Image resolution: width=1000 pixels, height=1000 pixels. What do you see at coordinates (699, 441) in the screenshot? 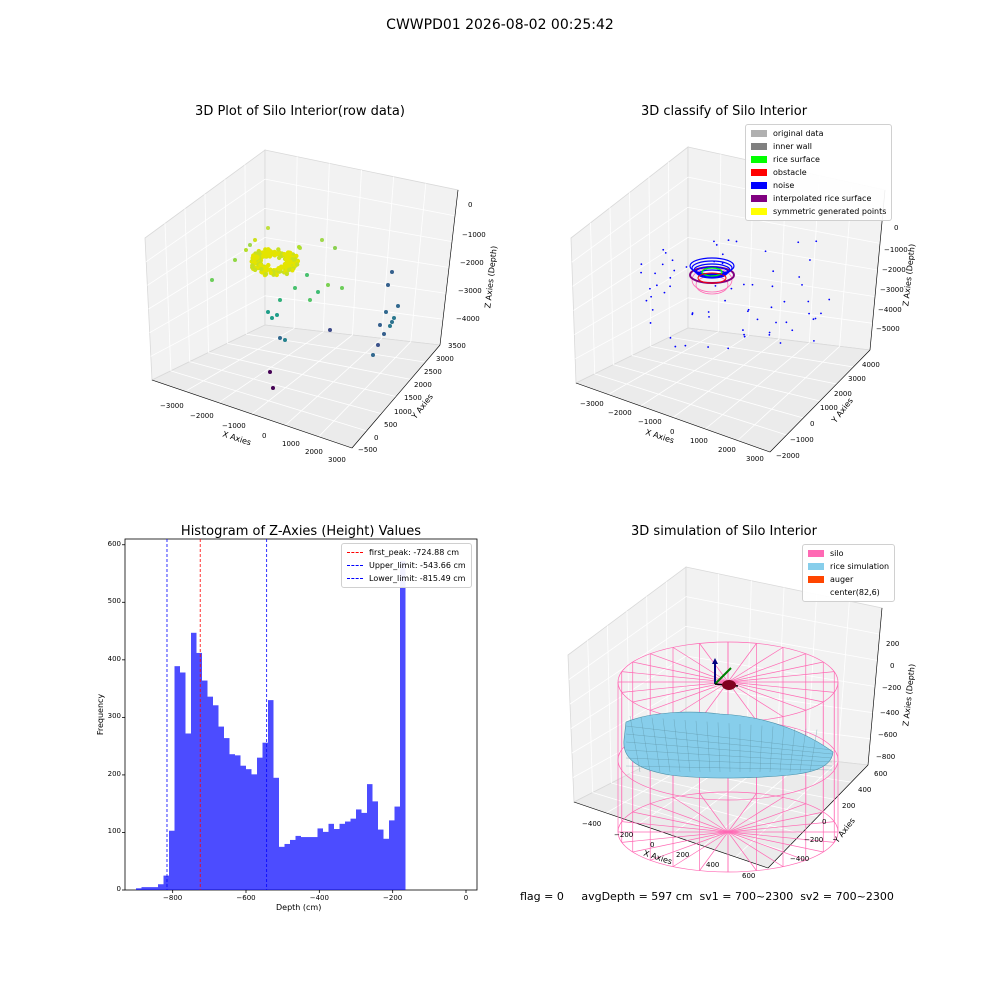
I see `p2-xt4: 1000` at bounding box center [699, 441].